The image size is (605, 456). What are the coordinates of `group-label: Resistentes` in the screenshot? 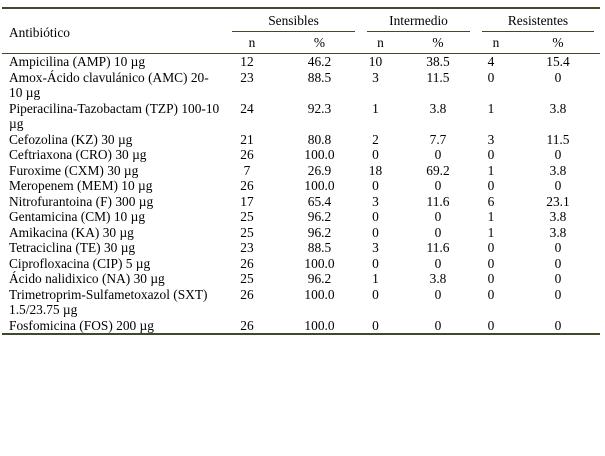 It's located at (538, 22).